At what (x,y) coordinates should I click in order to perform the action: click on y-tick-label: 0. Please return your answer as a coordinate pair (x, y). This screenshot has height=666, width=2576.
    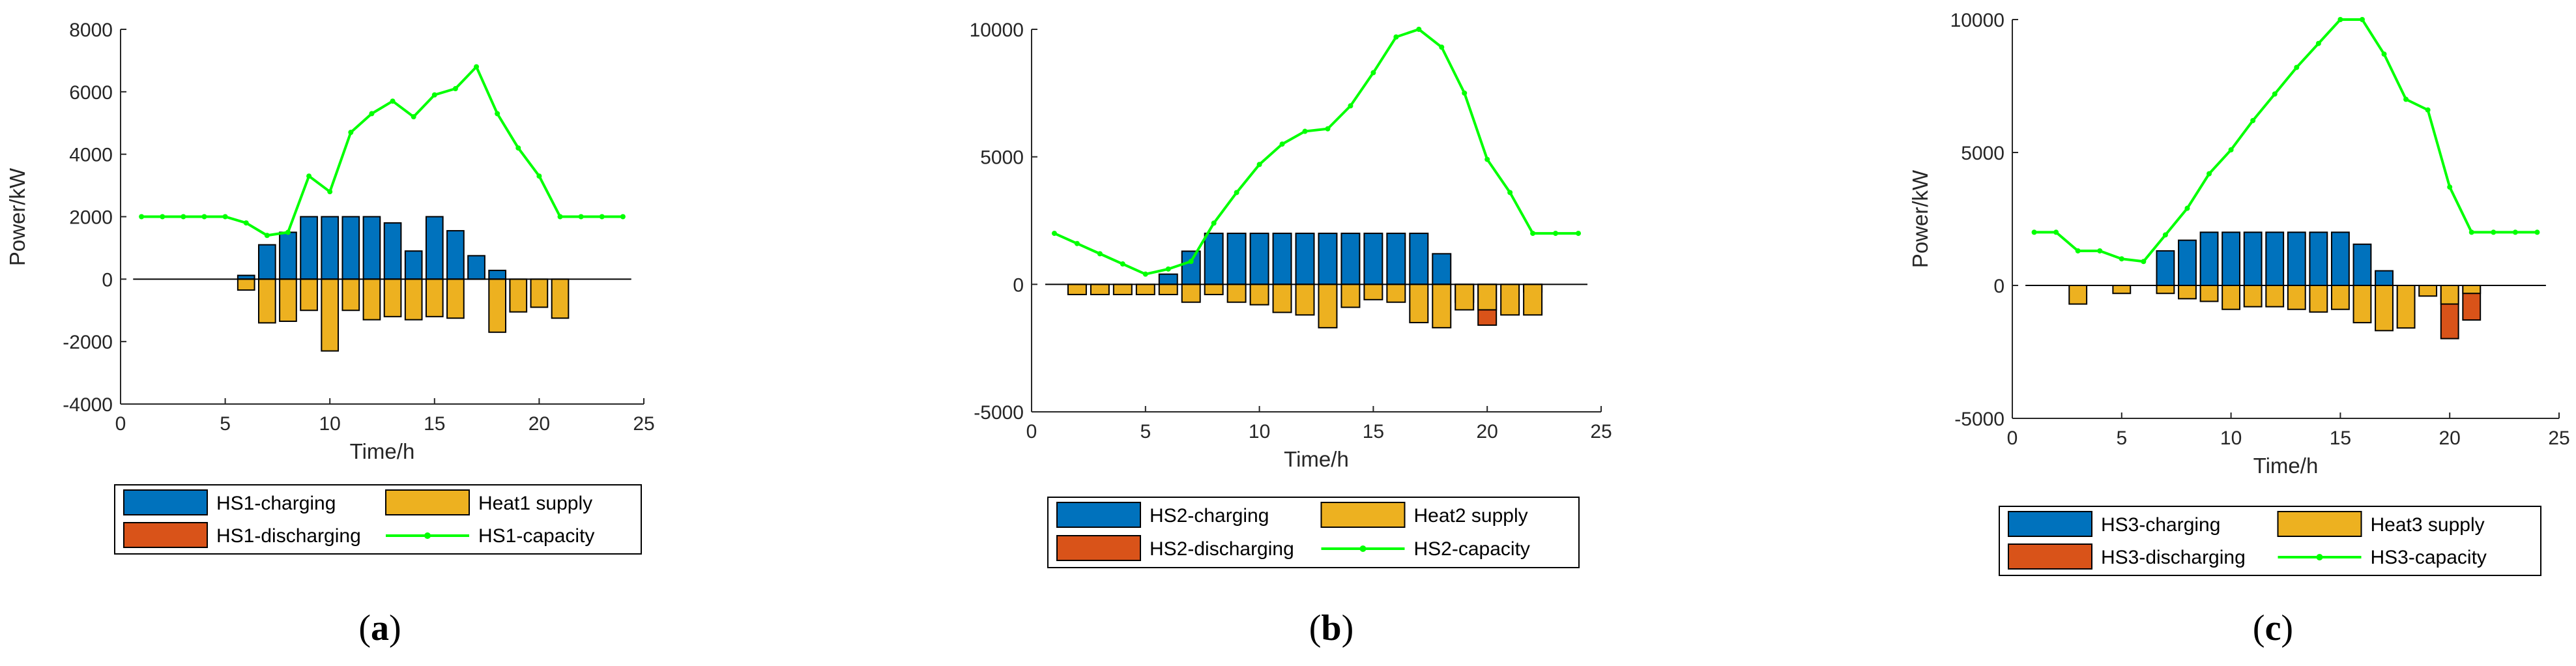
    Looking at the image, I should click on (1998, 286).